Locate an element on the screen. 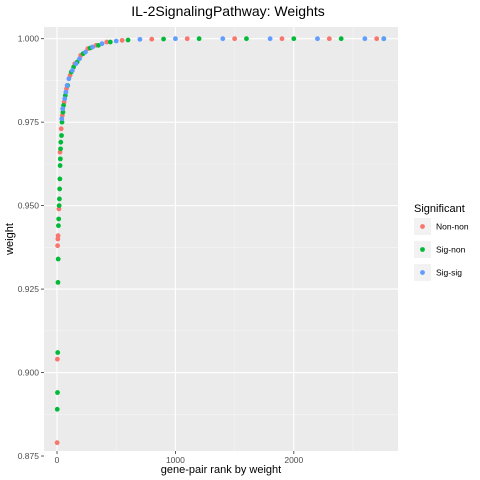 The height and width of the screenshot is (480, 480). chart-title: IL-2SignalingPathway: Weights is located at coordinates (228, 11).